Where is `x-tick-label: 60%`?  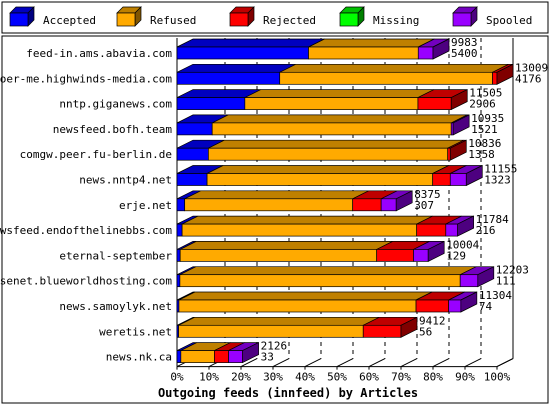
x-tick-label: 60% is located at coordinates (369, 377).